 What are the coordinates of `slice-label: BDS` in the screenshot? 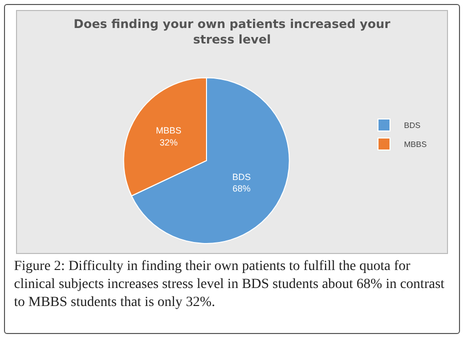 It's located at (241, 177).